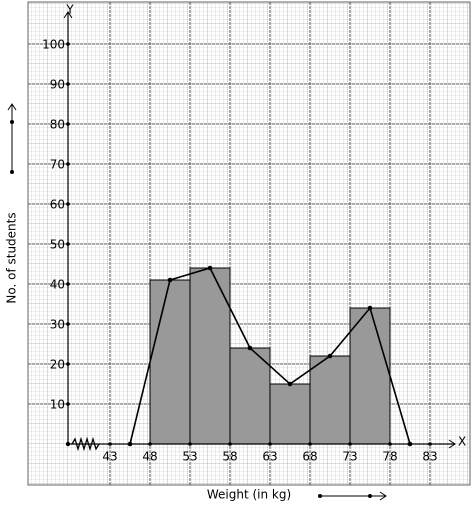  Describe the element at coordinates (57, 165) in the screenshot. I see `y-tick-label: 70` at that location.